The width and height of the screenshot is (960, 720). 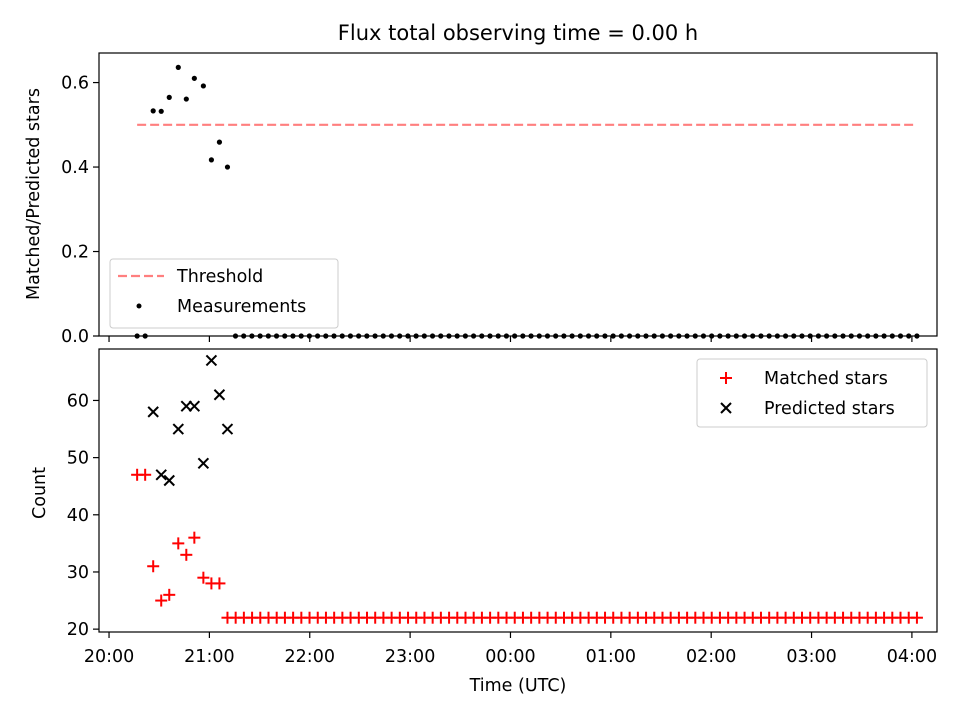 I want to click on legend-measurements-label: Measurements, so click(x=241, y=307).